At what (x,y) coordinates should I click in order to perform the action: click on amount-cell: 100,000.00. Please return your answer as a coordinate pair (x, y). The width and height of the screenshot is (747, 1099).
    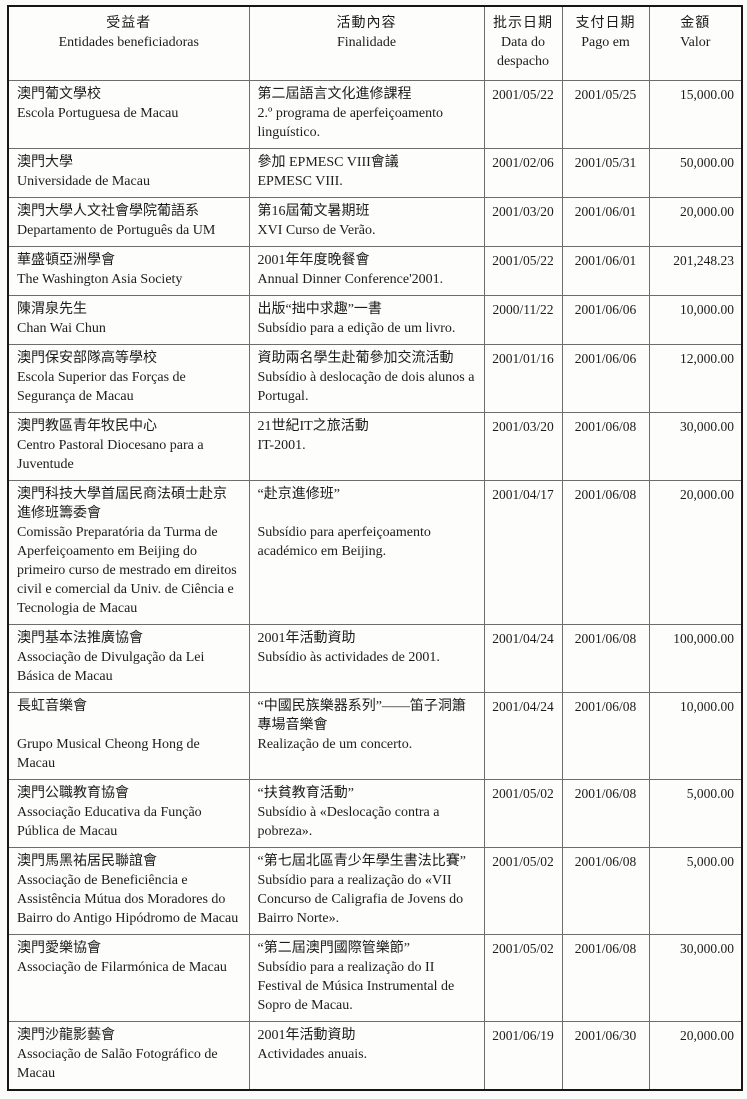
    Looking at the image, I should click on (695, 658).